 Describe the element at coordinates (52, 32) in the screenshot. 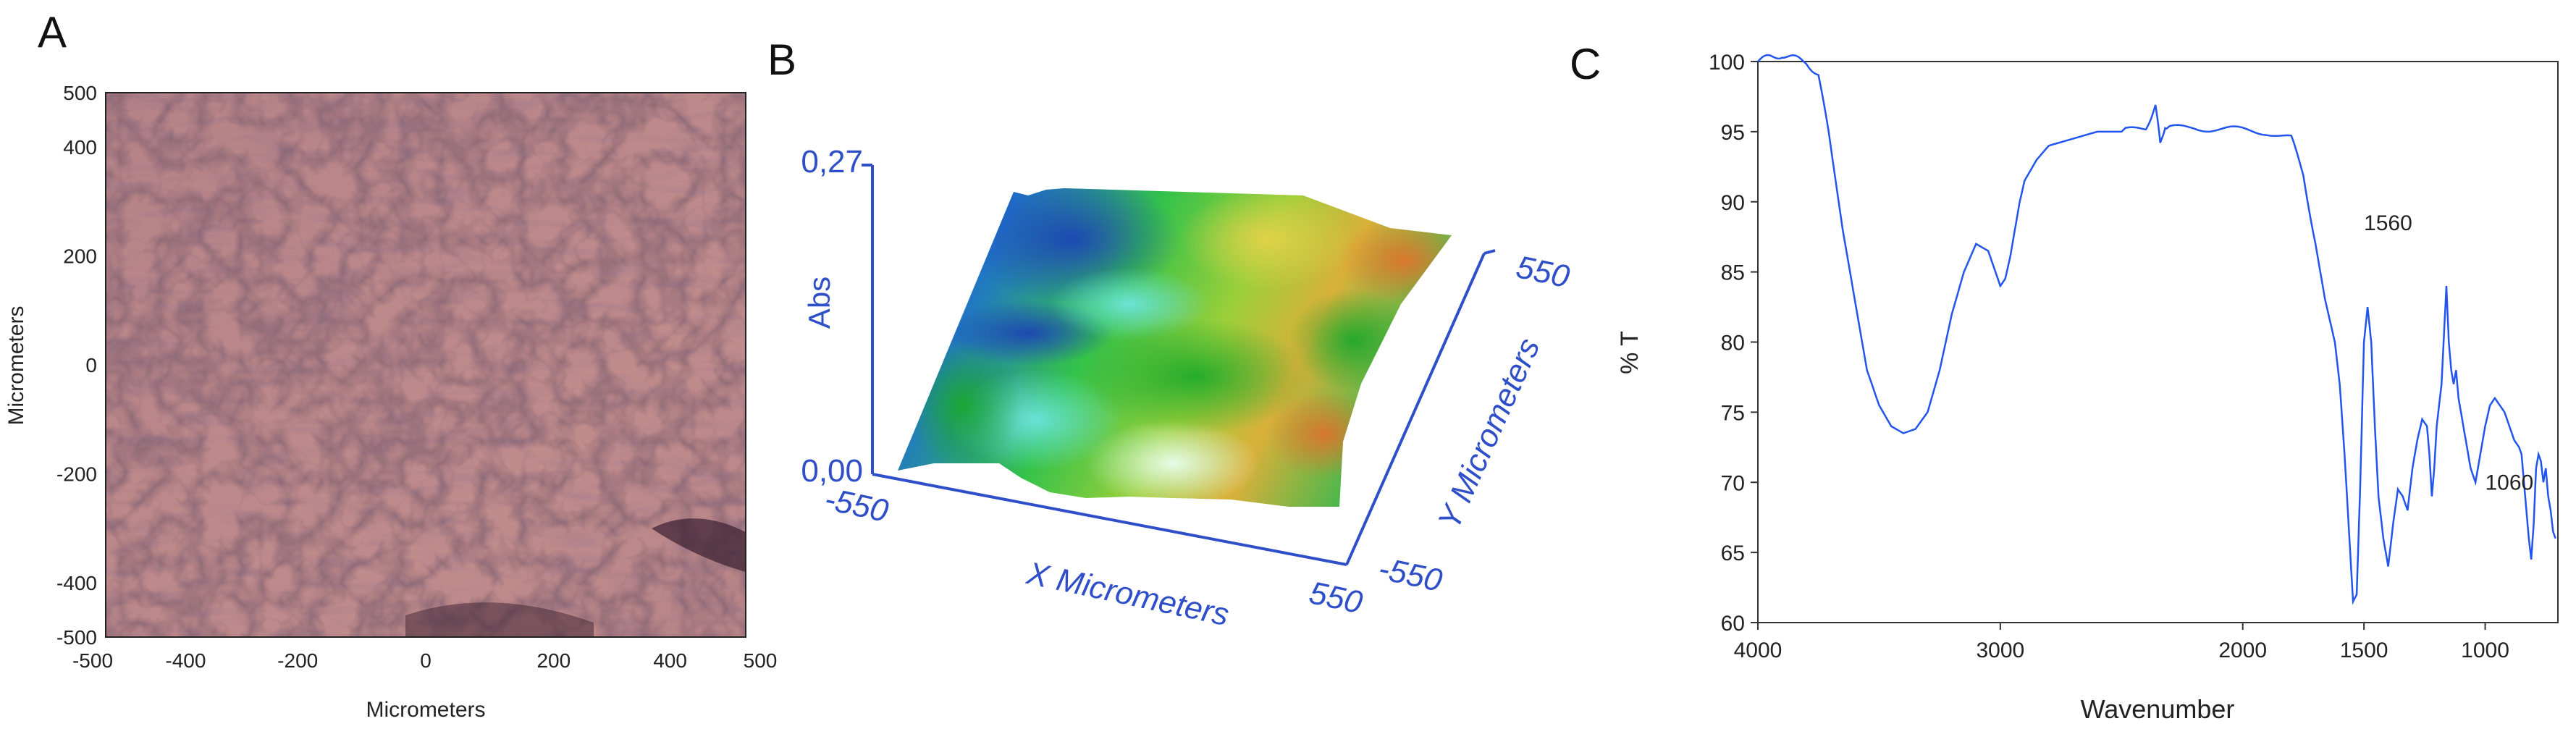

I see `panel-label-a: A` at that location.